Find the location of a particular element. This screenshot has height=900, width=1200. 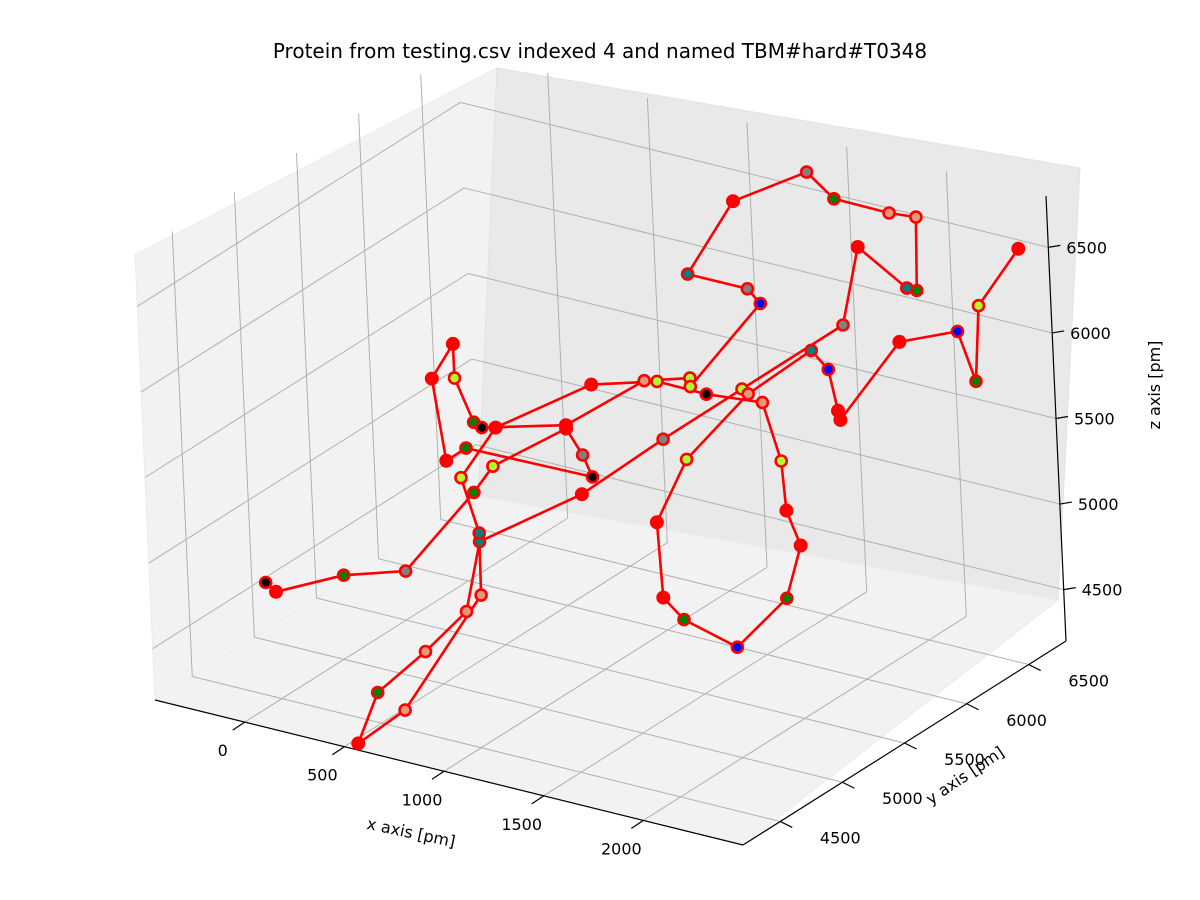

y-tick-label: 6000 is located at coordinates (1026, 720).